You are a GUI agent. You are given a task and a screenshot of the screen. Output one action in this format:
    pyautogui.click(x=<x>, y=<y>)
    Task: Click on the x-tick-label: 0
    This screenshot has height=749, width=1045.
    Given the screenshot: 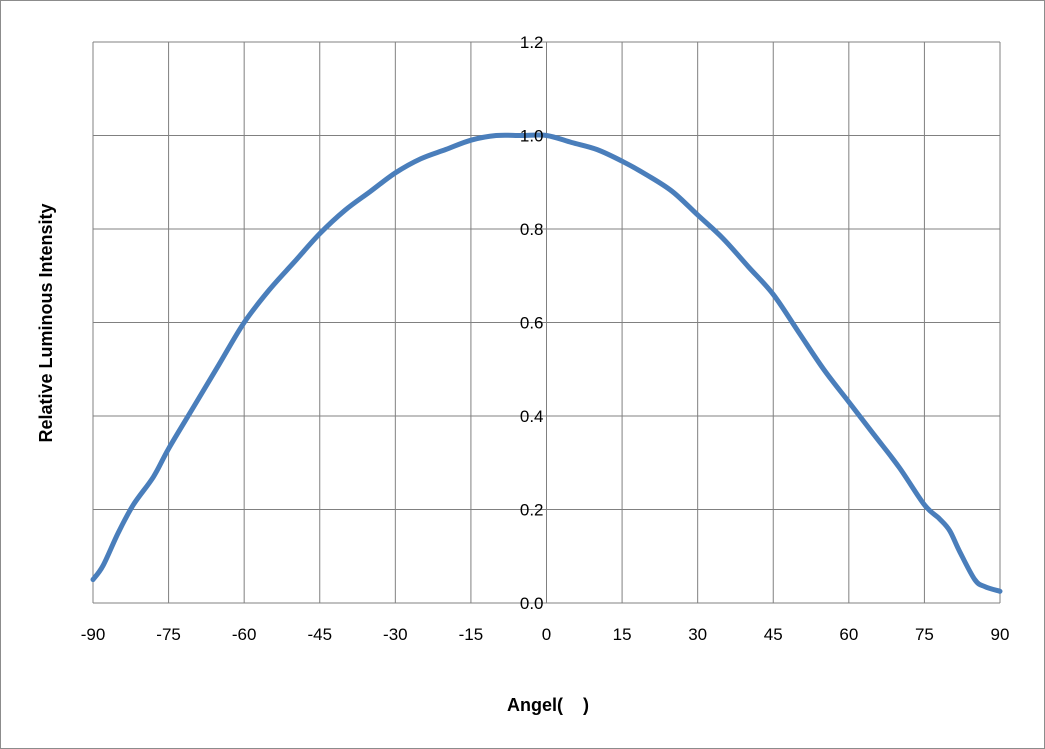 What is the action you would take?
    pyautogui.click(x=546, y=634)
    